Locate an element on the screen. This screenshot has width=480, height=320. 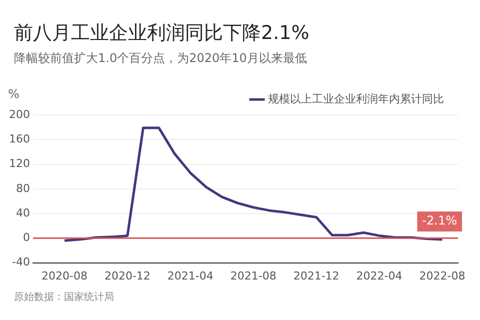
annotation: -2.1% is located at coordinates (440, 221).